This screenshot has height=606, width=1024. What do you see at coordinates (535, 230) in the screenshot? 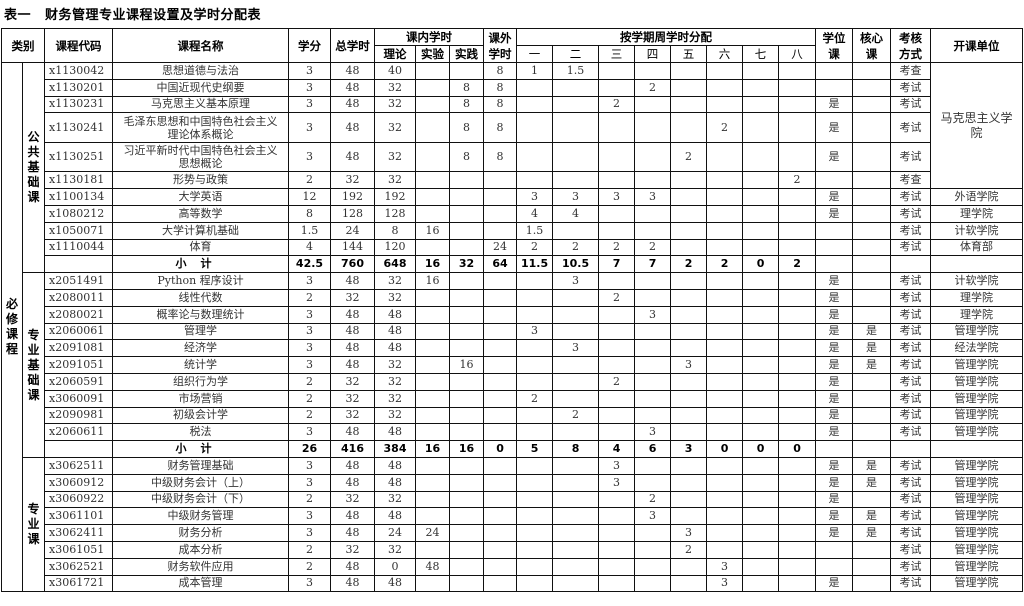
I see `cell-sem1: 1.5` at bounding box center [535, 230].